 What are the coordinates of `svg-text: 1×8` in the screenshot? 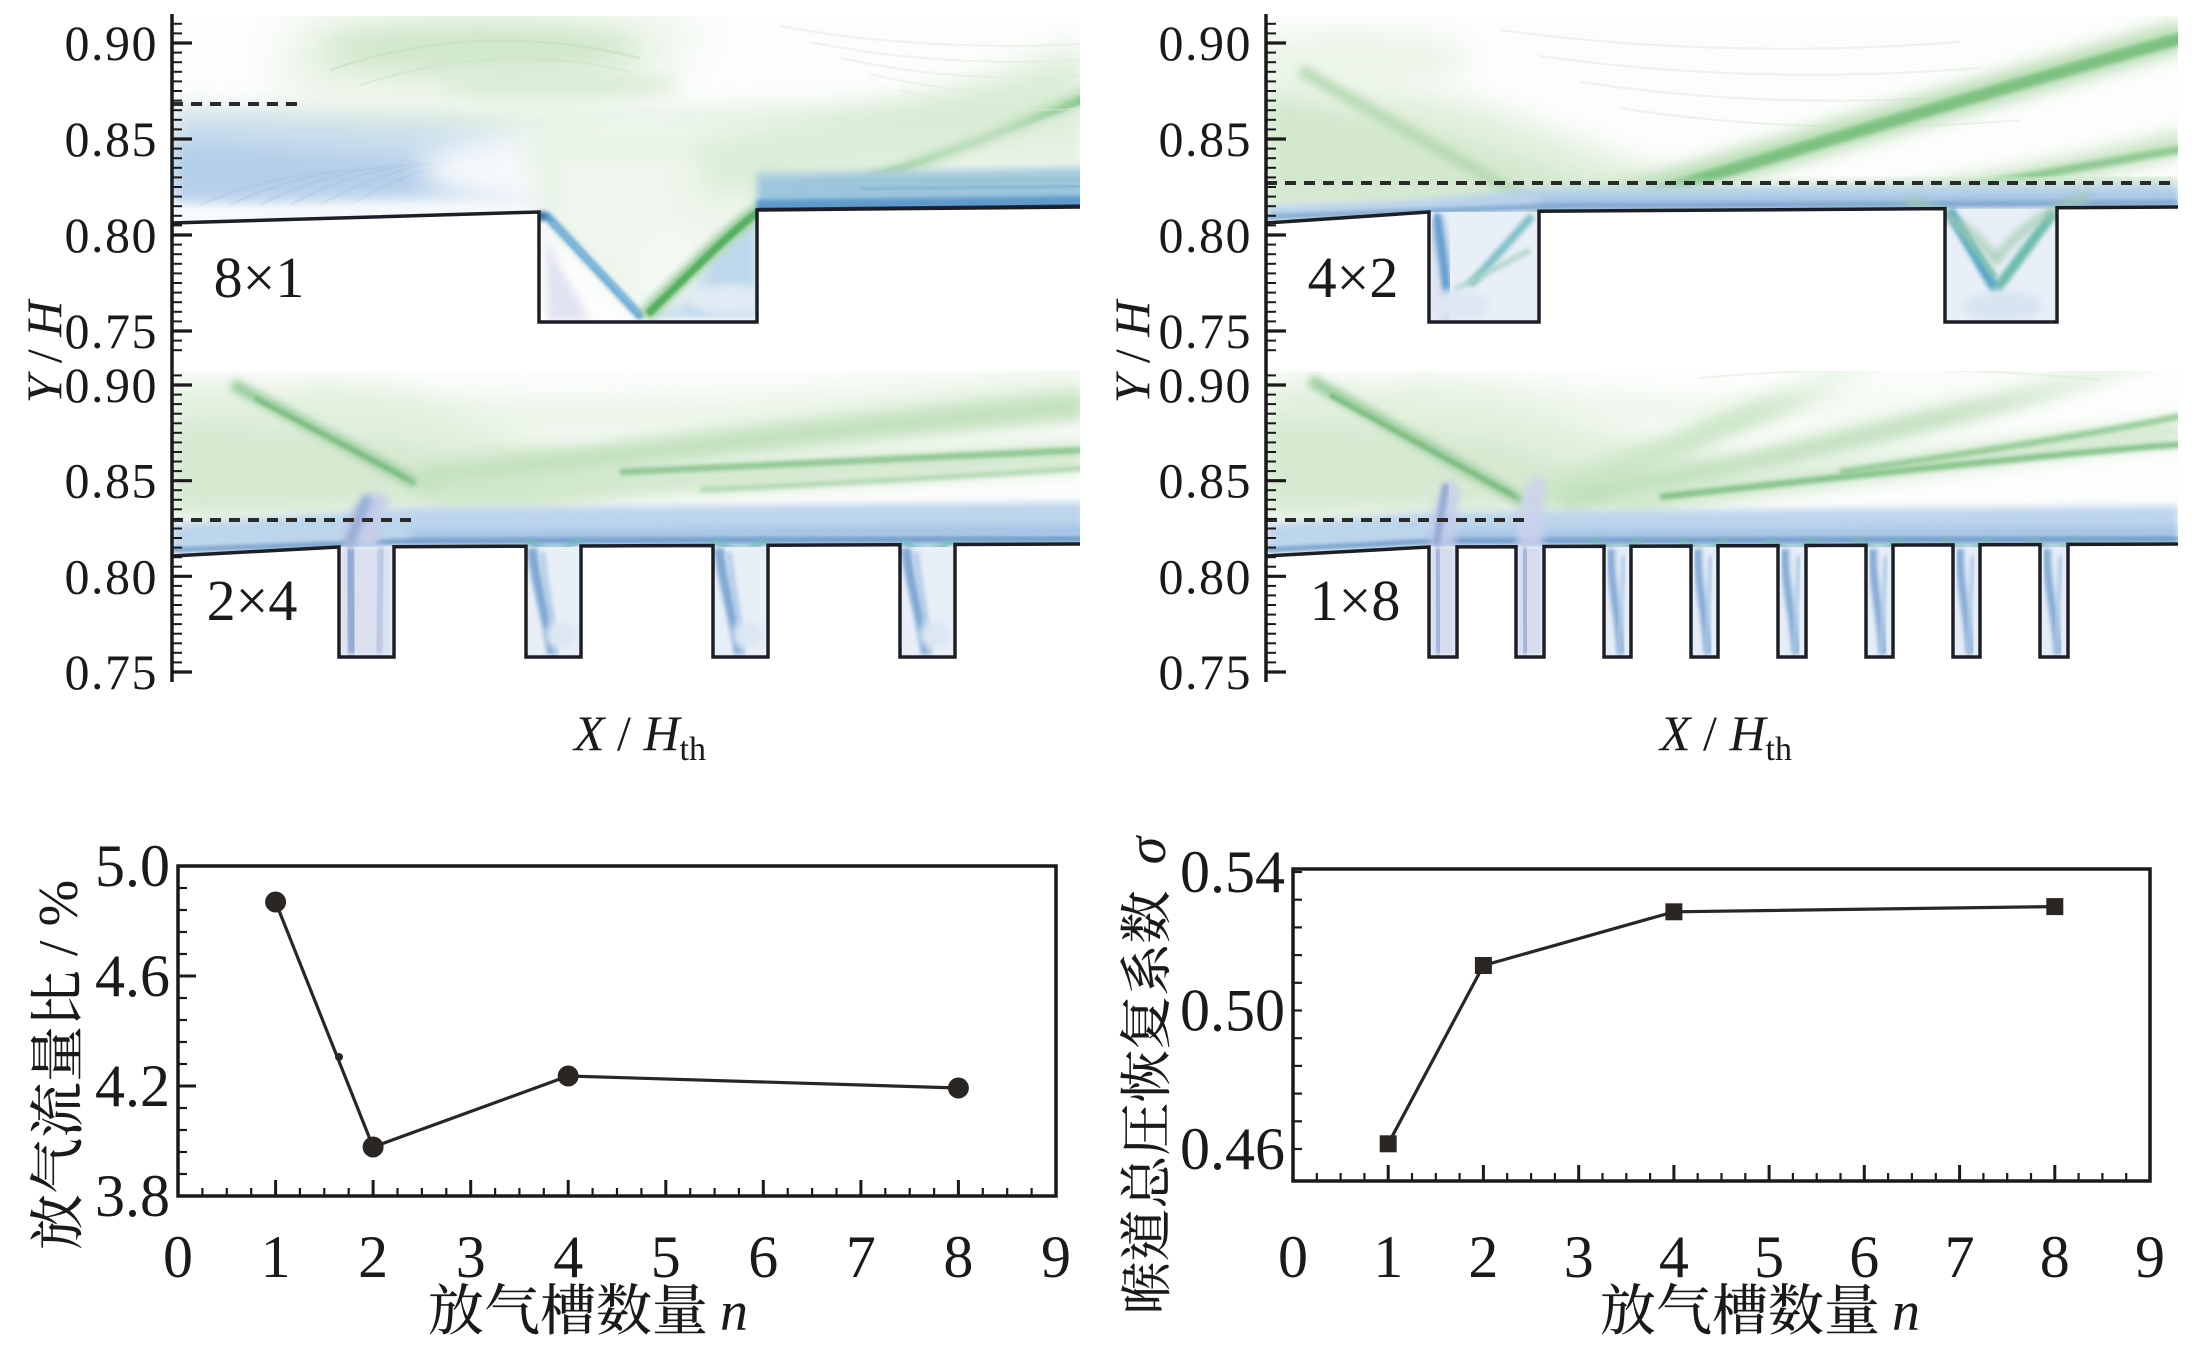 It's located at (1355, 600).